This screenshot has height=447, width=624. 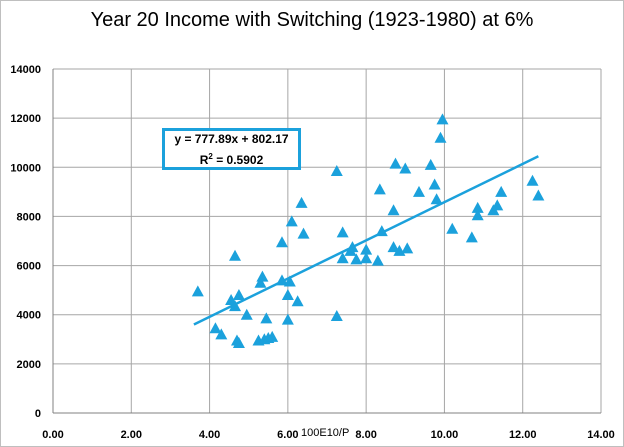 What do you see at coordinates (52, 435) in the screenshot?
I see `x-tick-label: 0.00` at bounding box center [52, 435].